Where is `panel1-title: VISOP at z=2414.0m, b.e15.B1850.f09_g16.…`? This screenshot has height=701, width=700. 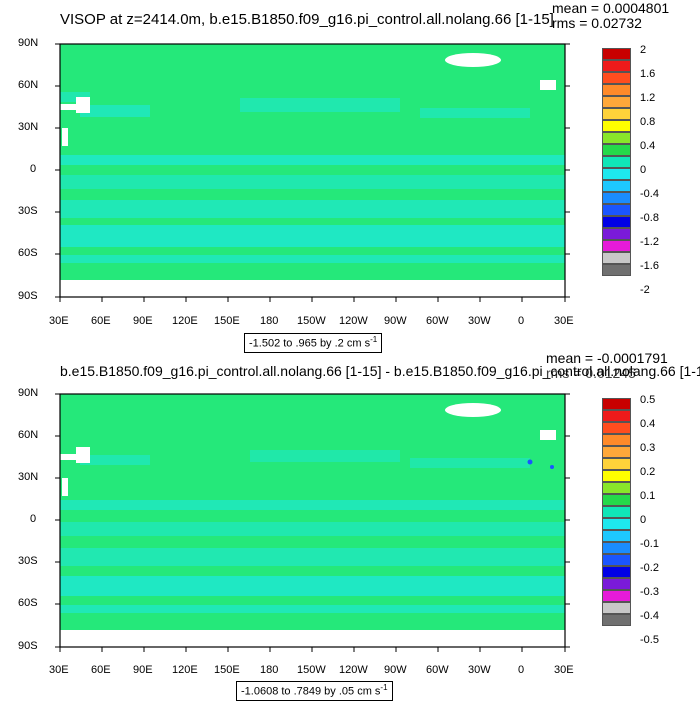 panel1-title: VISOP at z=2414.0m, b.e15.B1850.f09_g16.… is located at coordinates (307, 19).